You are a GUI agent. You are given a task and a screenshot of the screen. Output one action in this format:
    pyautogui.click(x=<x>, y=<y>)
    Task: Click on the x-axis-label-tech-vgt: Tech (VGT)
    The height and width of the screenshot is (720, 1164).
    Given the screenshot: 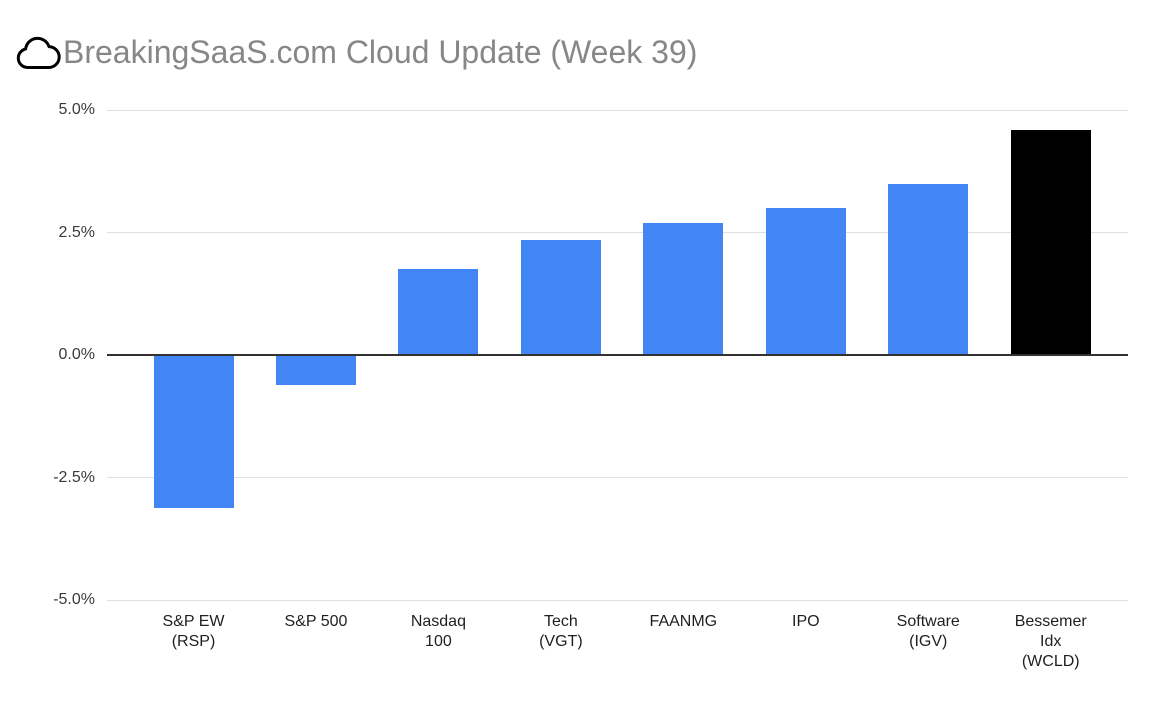 What is the action you would take?
    pyautogui.click(x=561, y=632)
    